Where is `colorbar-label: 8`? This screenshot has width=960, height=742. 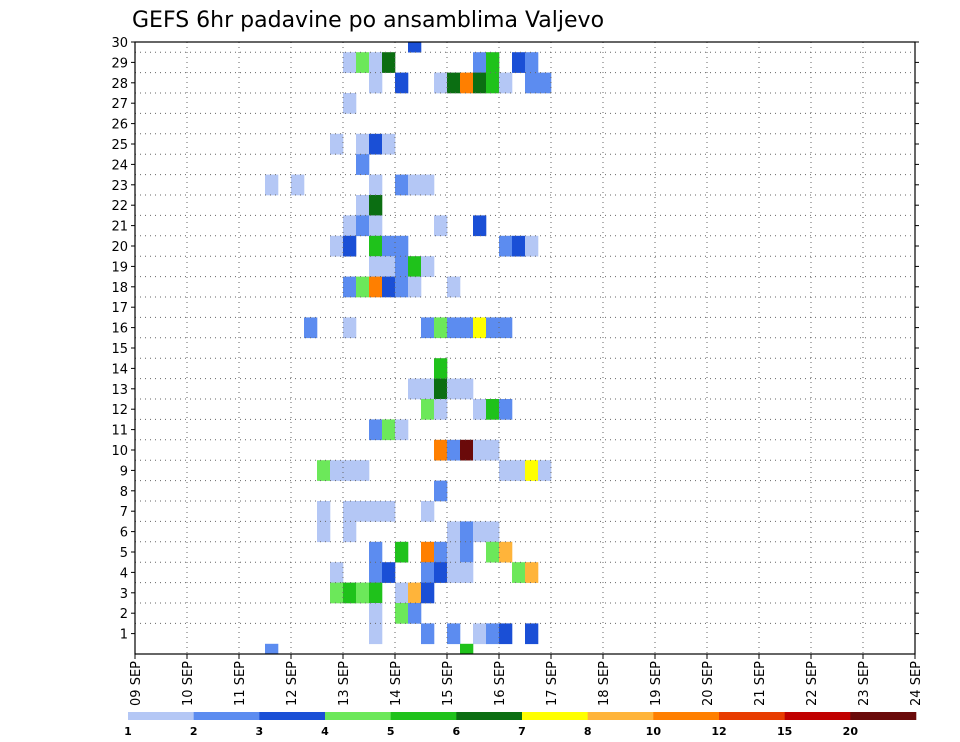 colorbar-label: 8 is located at coordinates (588, 731).